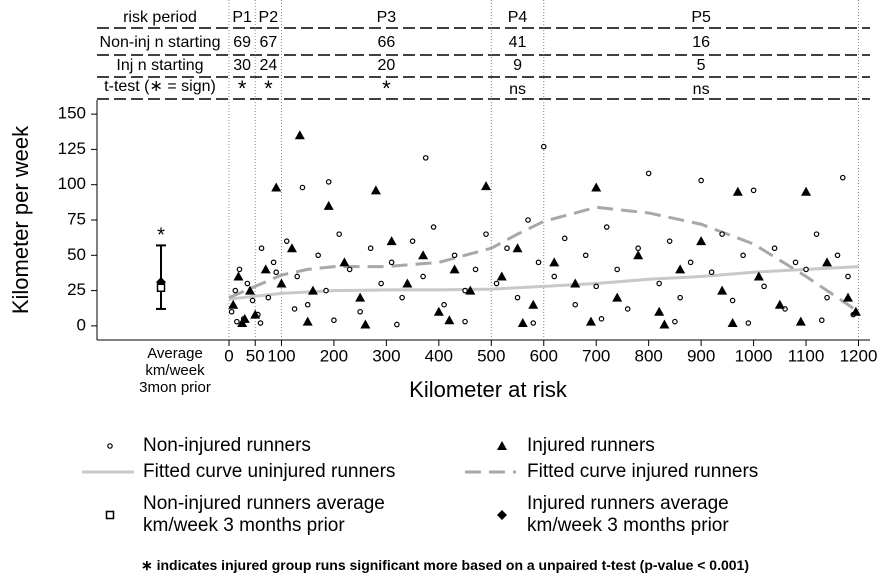 This screenshot has height=577, width=890. What do you see at coordinates (76, 289) in the screenshot?
I see `y-tick-label: 25` at bounding box center [76, 289].